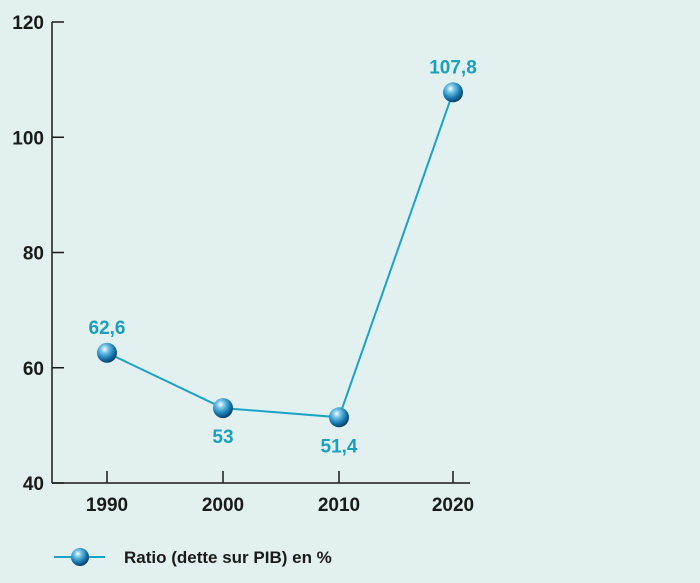 The width and height of the screenshot is (700, 583). Describe the element at coordinates (107, 328) in the screenshot. I see `data-point-label: 62,6` at that location.